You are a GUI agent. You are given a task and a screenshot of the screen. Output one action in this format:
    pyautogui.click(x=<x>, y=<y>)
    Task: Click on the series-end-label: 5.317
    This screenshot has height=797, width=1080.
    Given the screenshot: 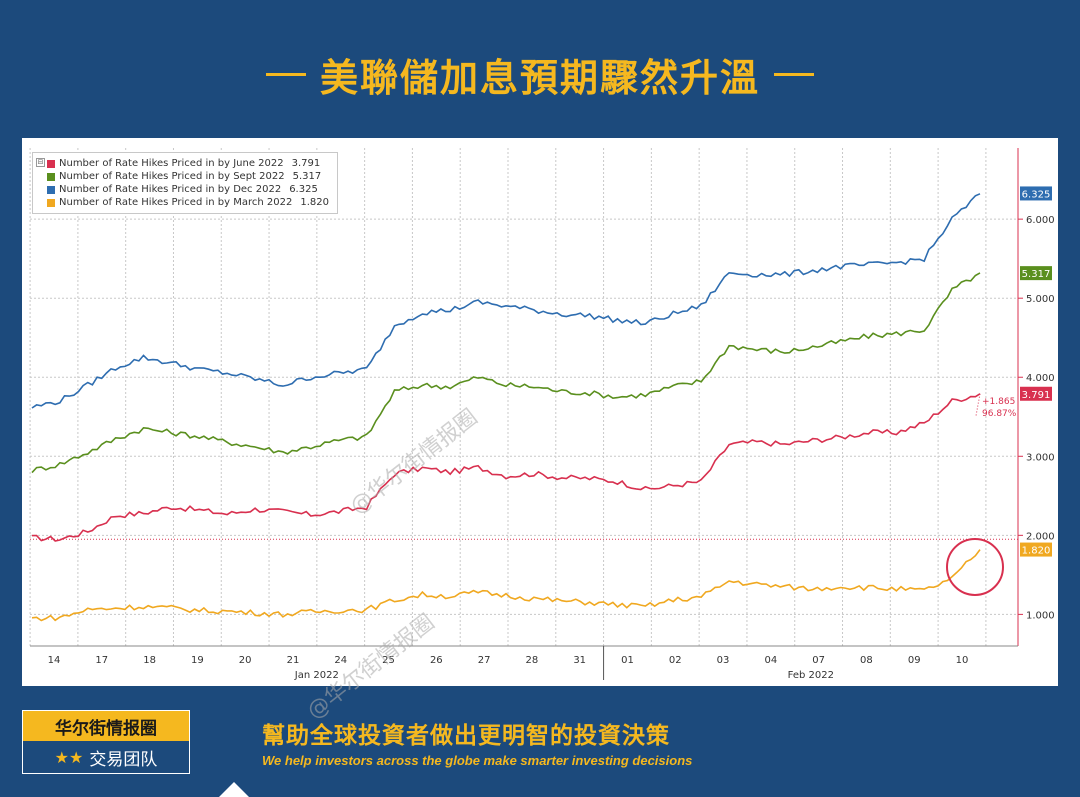 What is the action you would take?
    pyautogui.click(x=1036, y=274)
    